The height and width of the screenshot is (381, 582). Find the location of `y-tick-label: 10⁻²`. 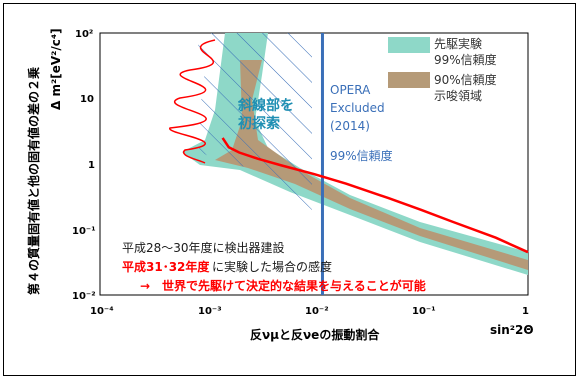

y-tick-label: 10⁻² is located at coordinates (84, 296).